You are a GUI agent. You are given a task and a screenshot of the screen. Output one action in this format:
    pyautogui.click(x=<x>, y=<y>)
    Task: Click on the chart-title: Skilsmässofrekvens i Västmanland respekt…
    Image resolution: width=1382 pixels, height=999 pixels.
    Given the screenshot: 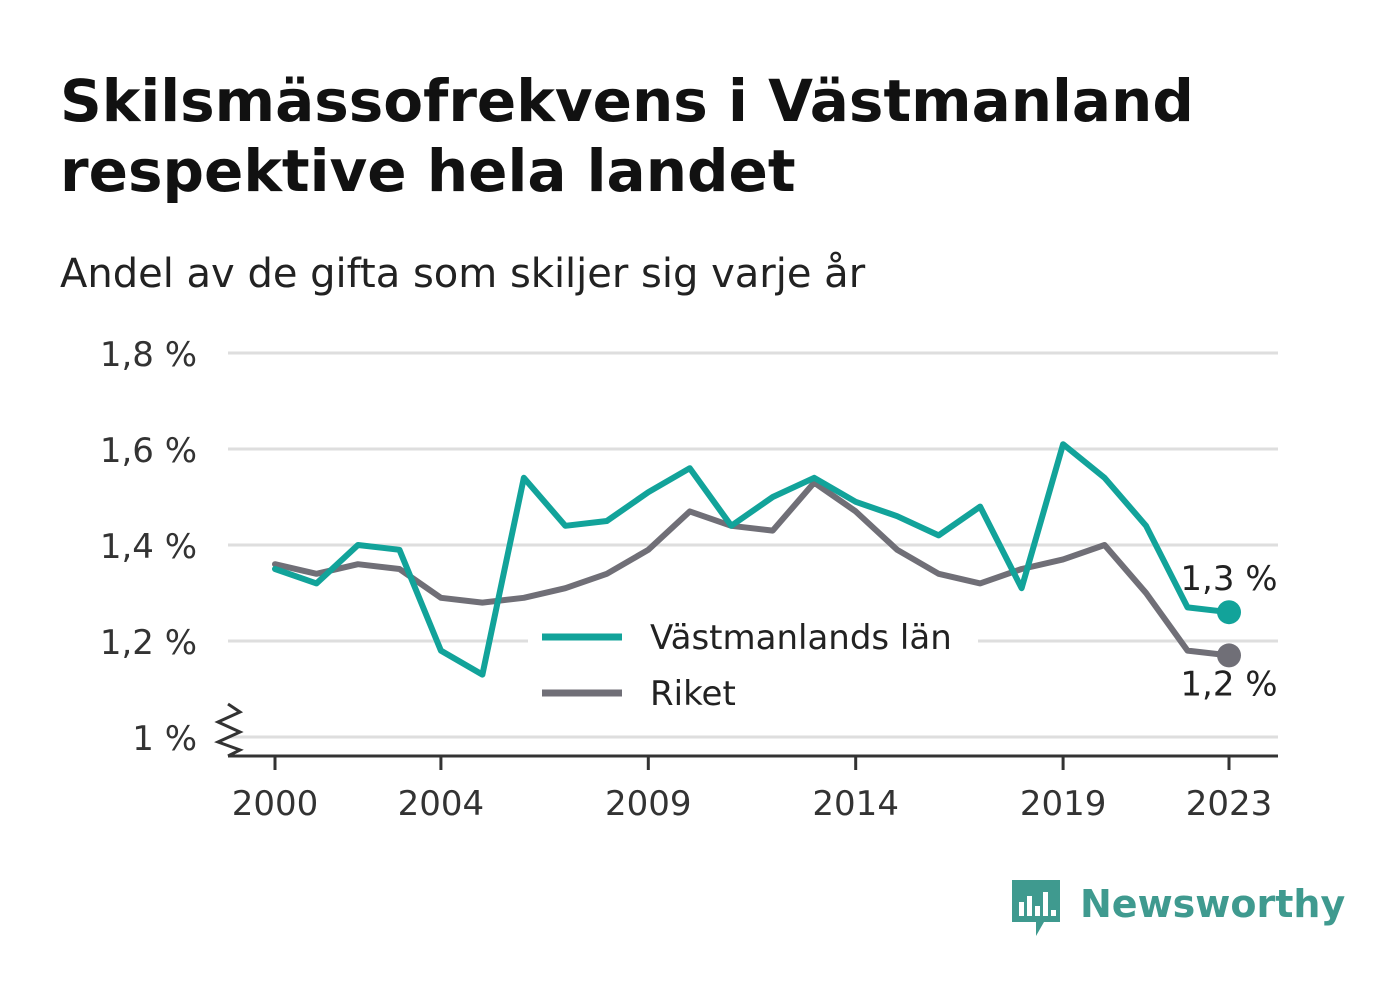 What is the action you would take?
    pyautogui.click(x=627, y=136)
    